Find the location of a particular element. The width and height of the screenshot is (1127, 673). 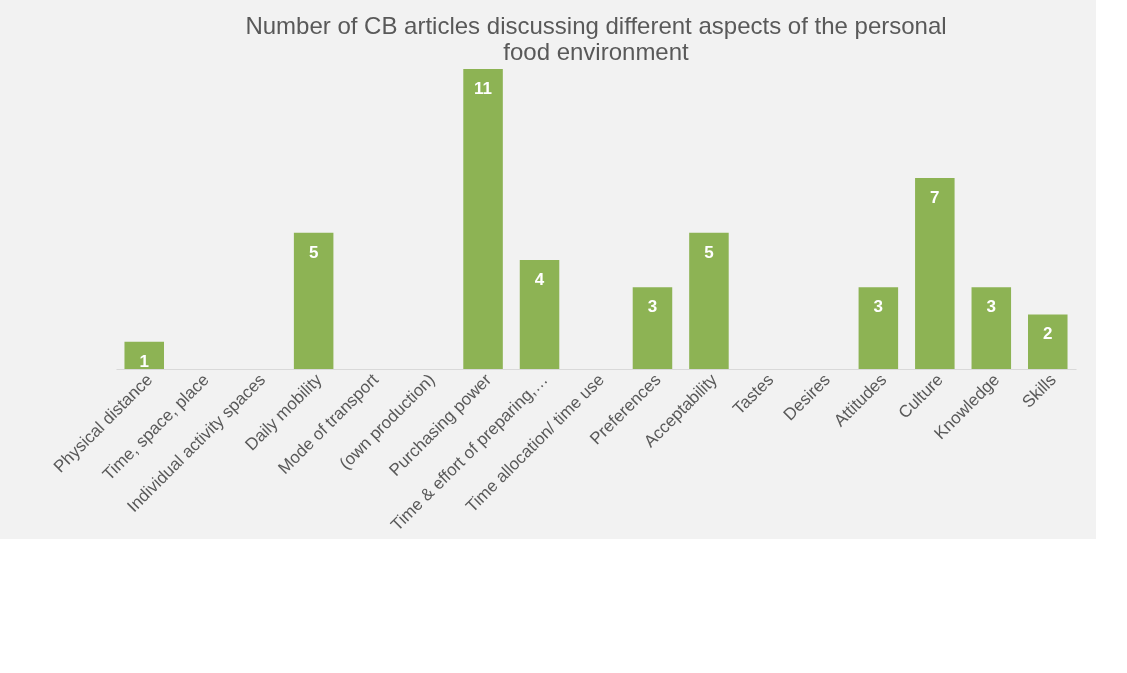

data-label: 4 is located at coordinates (539, 279).